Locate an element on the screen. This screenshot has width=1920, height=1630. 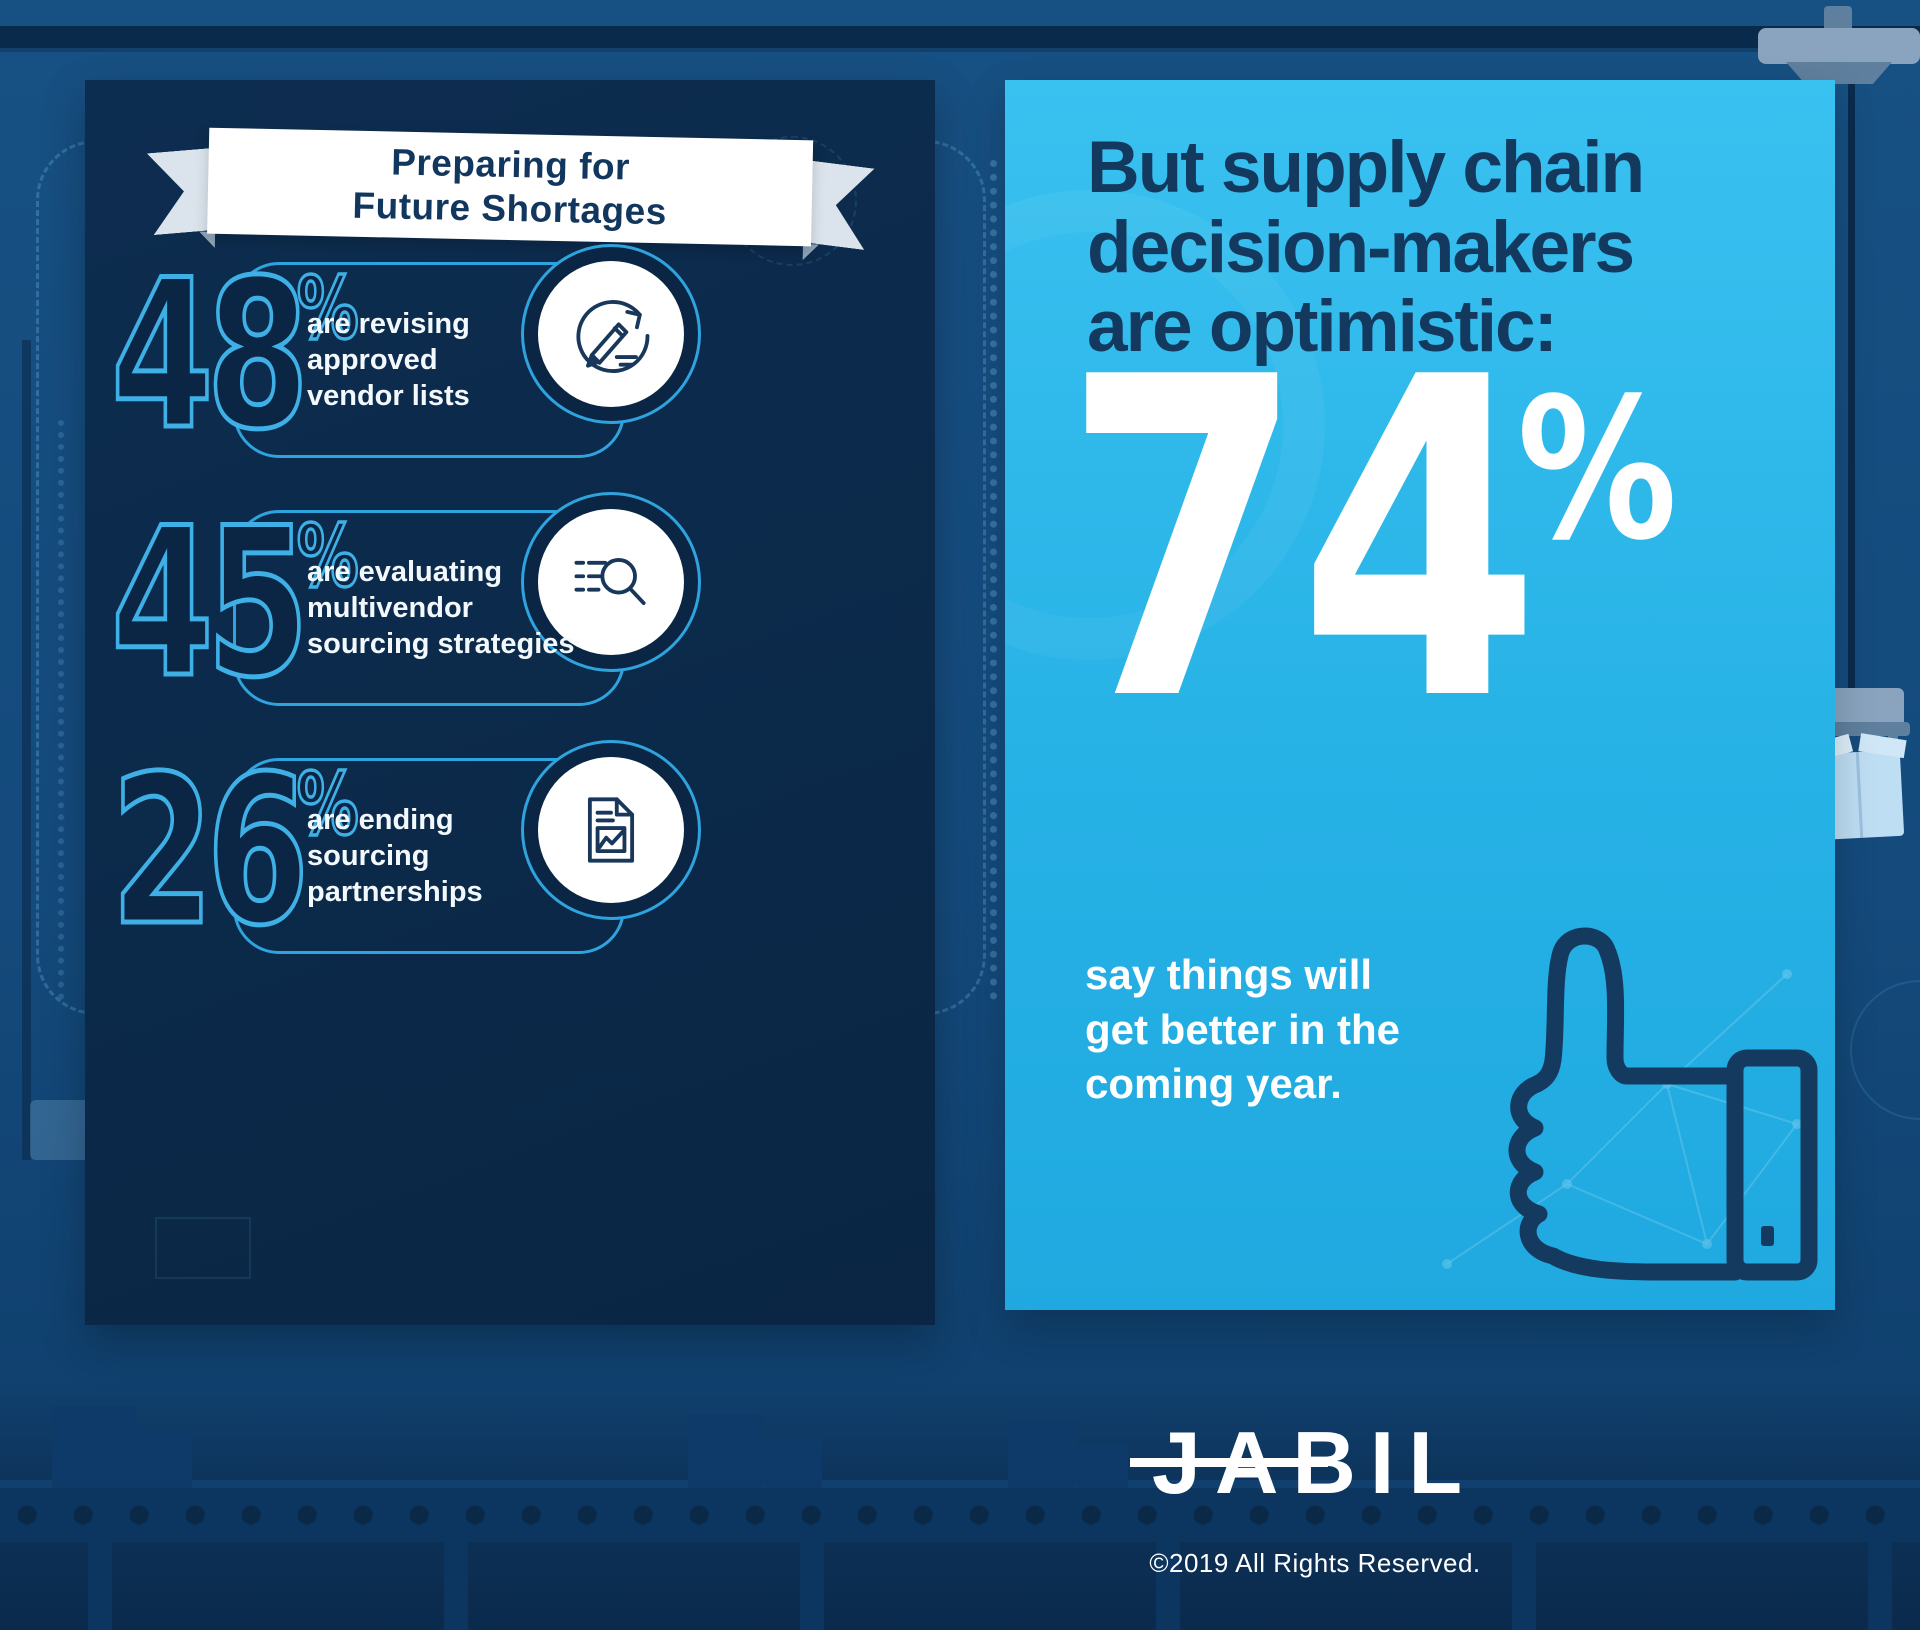
hoist-prong is located at coordinates (1893, 746).